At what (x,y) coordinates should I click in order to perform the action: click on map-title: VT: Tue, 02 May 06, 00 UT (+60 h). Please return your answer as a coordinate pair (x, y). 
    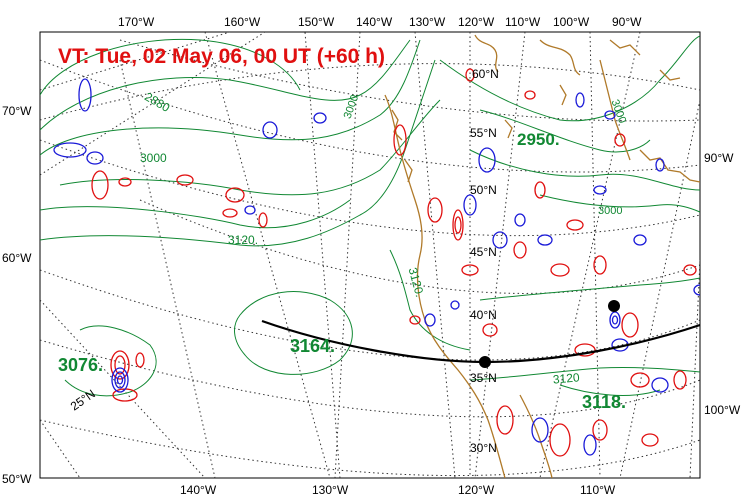
    Looking at the image, I should click on (221, 56).